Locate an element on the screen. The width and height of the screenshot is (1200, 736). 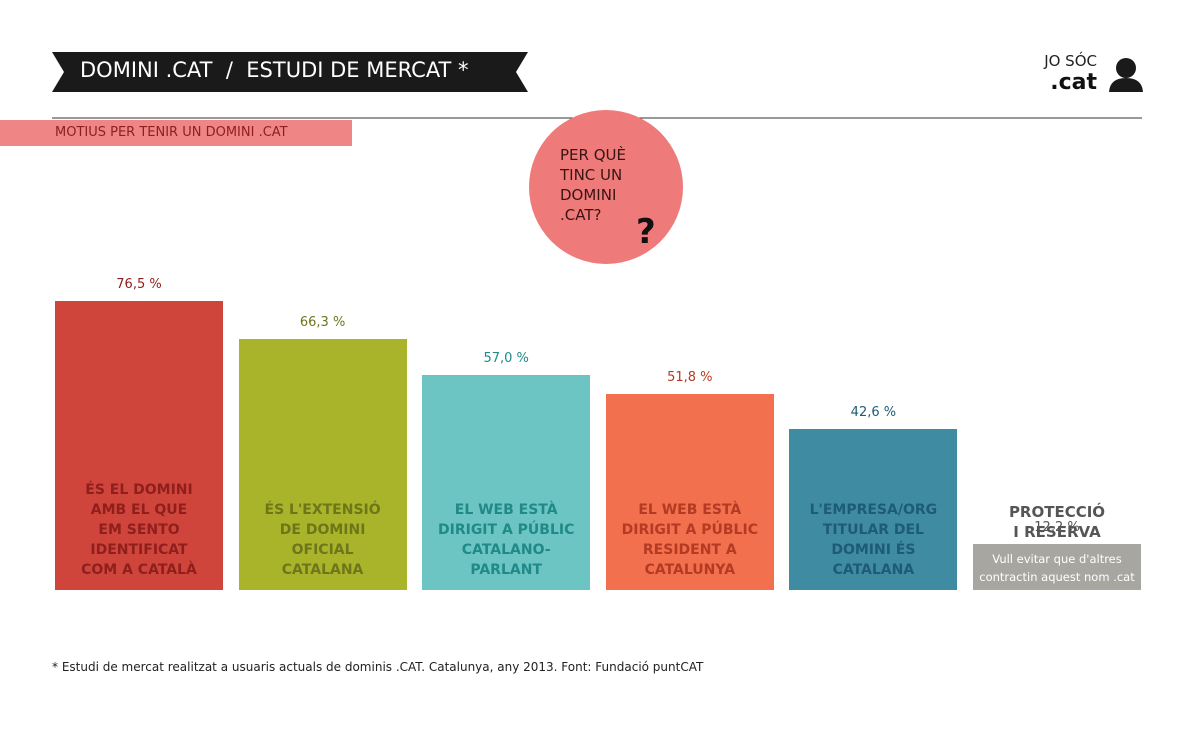
value-label: 12,2 % is located at coordinates (1057, 527).